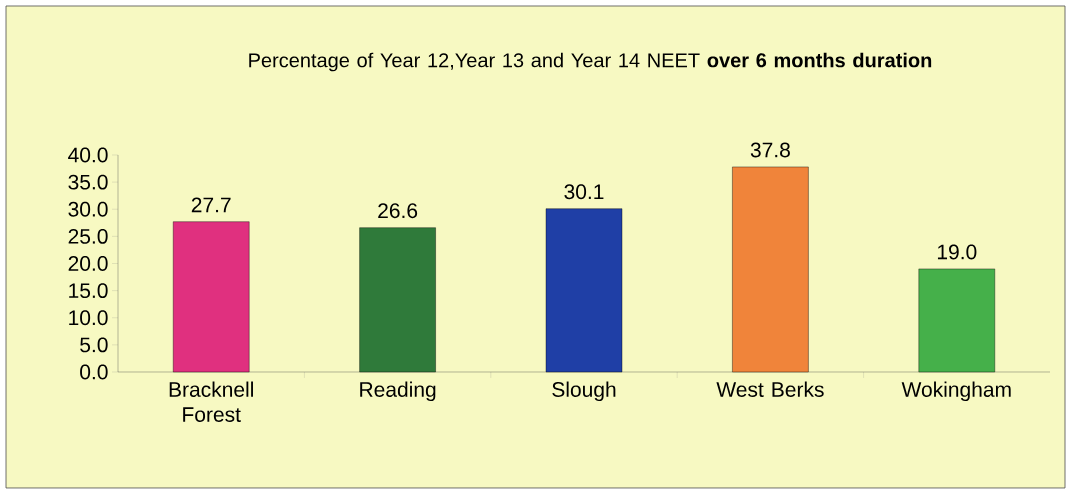 The height and width of the screenshot is (494, 1071). Describe the element at coordinates (770, 150) in the screenshot. I see `data-label: 37.8` at that location.